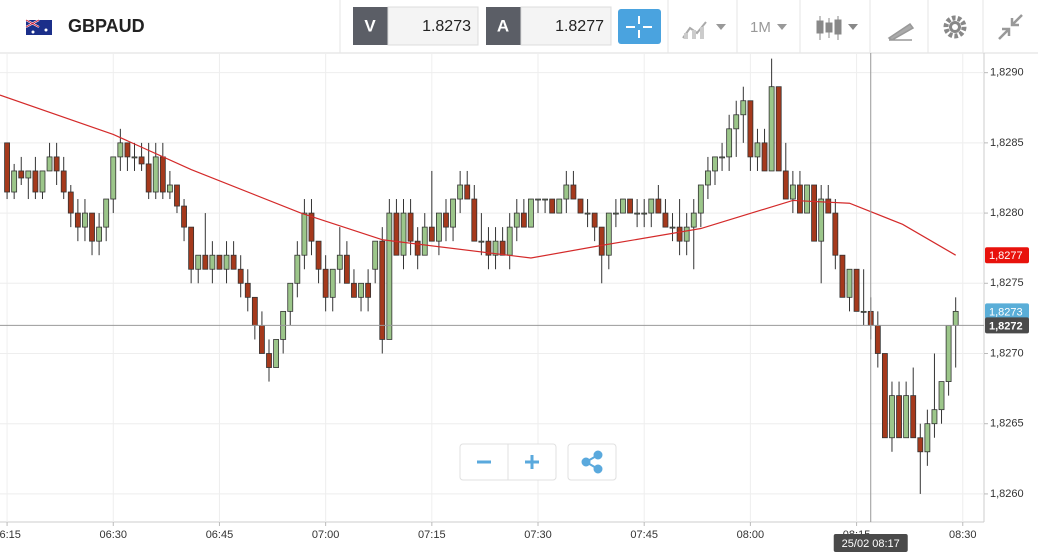  I want to click on settings-button, so click(955, 27).